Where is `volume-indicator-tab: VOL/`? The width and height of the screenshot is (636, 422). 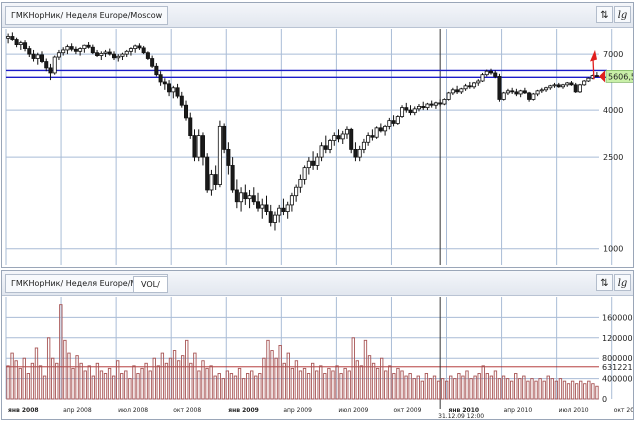 volume-indicator-tab: VOL/ is located at coordinates (150, 284).